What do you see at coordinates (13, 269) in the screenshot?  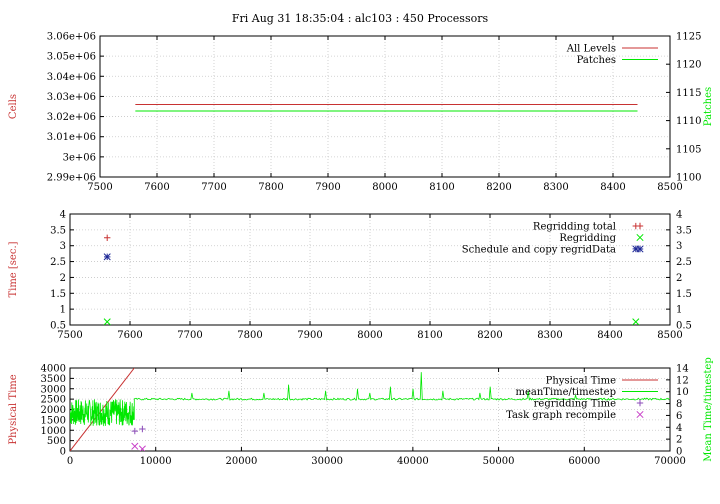 I see `y-axis-label: Time [sec.]` at bounding box center [13, 269].